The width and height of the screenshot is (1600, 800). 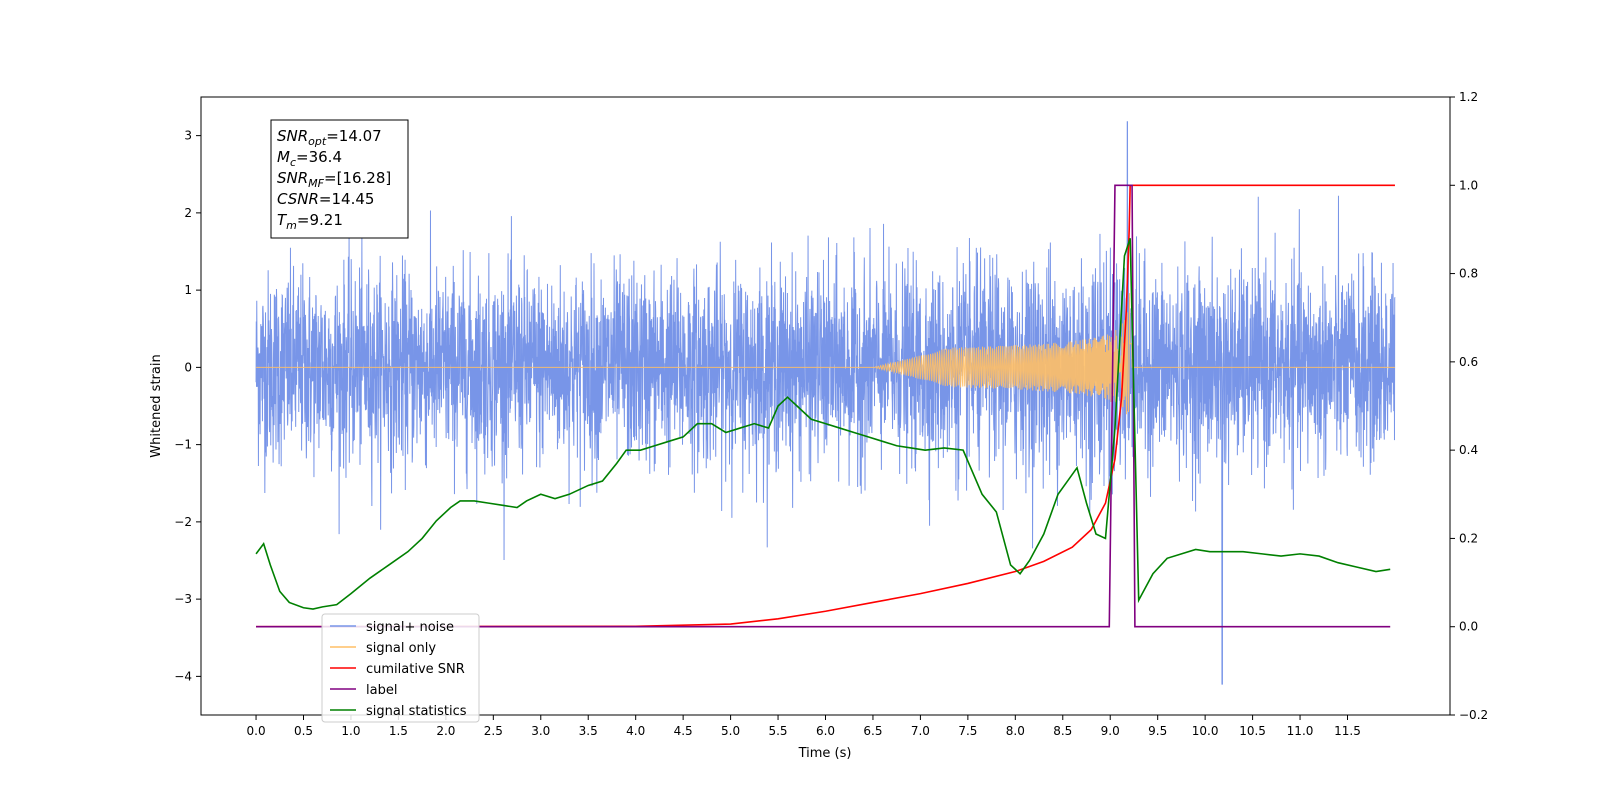 What do you see at coordinates (1347, 731) in the screenshot?
I see `x-tick-label: 11.5` at bounding box center [1347, 731].